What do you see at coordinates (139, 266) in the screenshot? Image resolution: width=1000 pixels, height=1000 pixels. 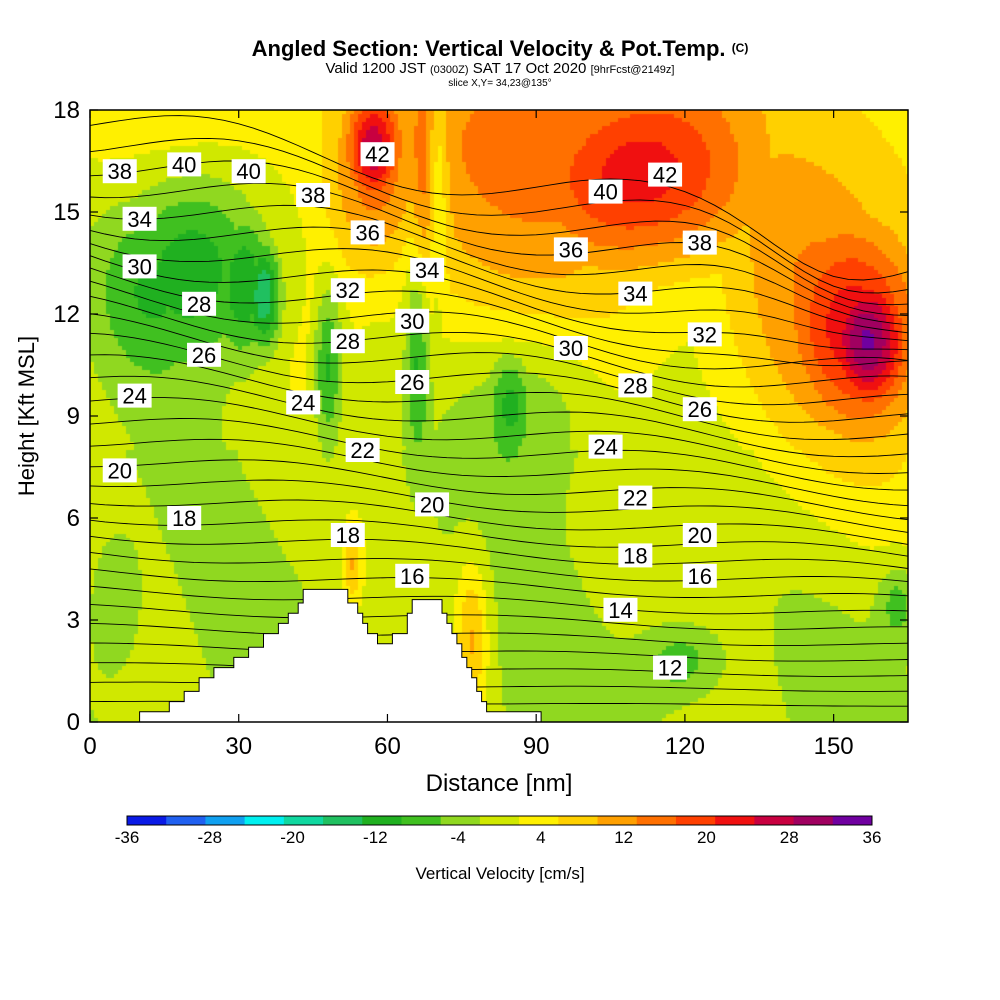 I see `contour-label: 30` at bounding box center [139, 266].